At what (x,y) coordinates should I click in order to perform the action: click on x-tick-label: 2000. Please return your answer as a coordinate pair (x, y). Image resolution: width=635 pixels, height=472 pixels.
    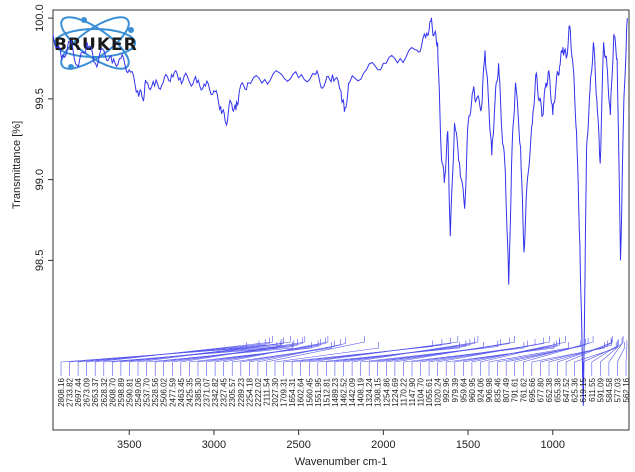
    Looking at the image, I should click on (383, 445).